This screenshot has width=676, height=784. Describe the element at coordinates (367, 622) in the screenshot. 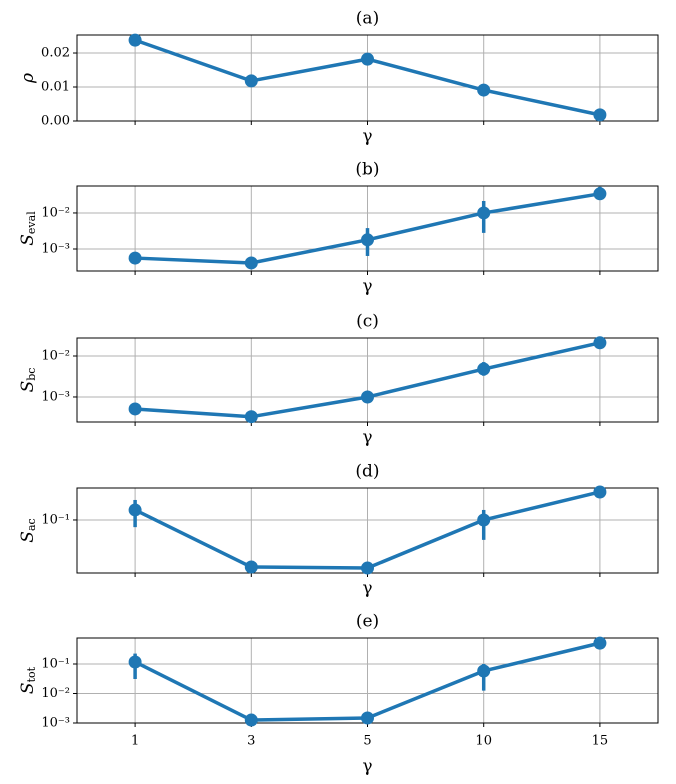

I see `panel-title: (e)` at that location.